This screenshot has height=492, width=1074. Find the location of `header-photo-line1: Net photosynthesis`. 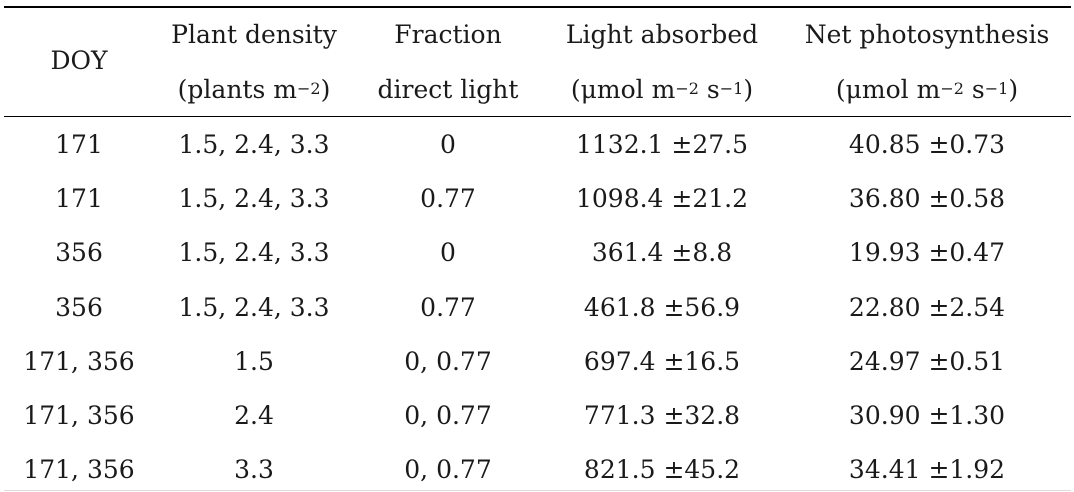

header-photo-line1: Net photosynthesis is located at coordinates (927, 34).